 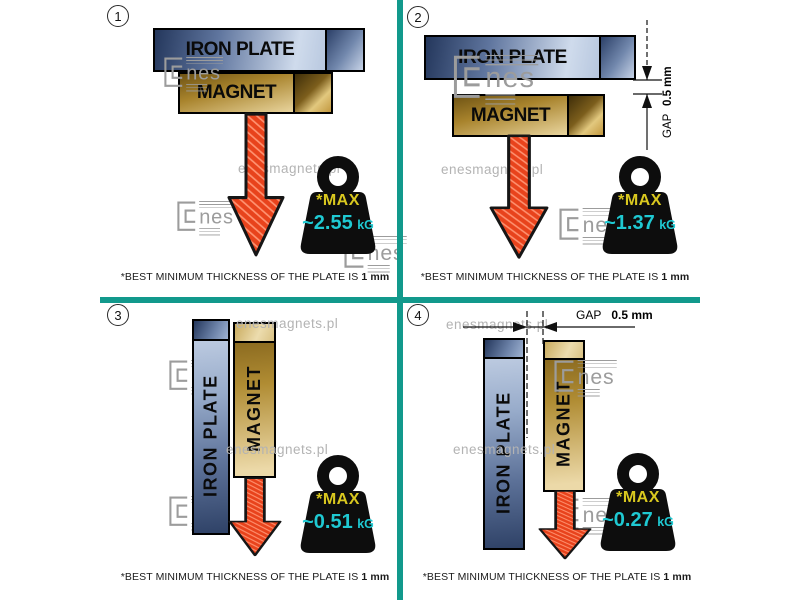 What do you see at coordinates (255, 517) in the screenshot?
I see `pull-force-arrow` at bounding box center [255, 517].